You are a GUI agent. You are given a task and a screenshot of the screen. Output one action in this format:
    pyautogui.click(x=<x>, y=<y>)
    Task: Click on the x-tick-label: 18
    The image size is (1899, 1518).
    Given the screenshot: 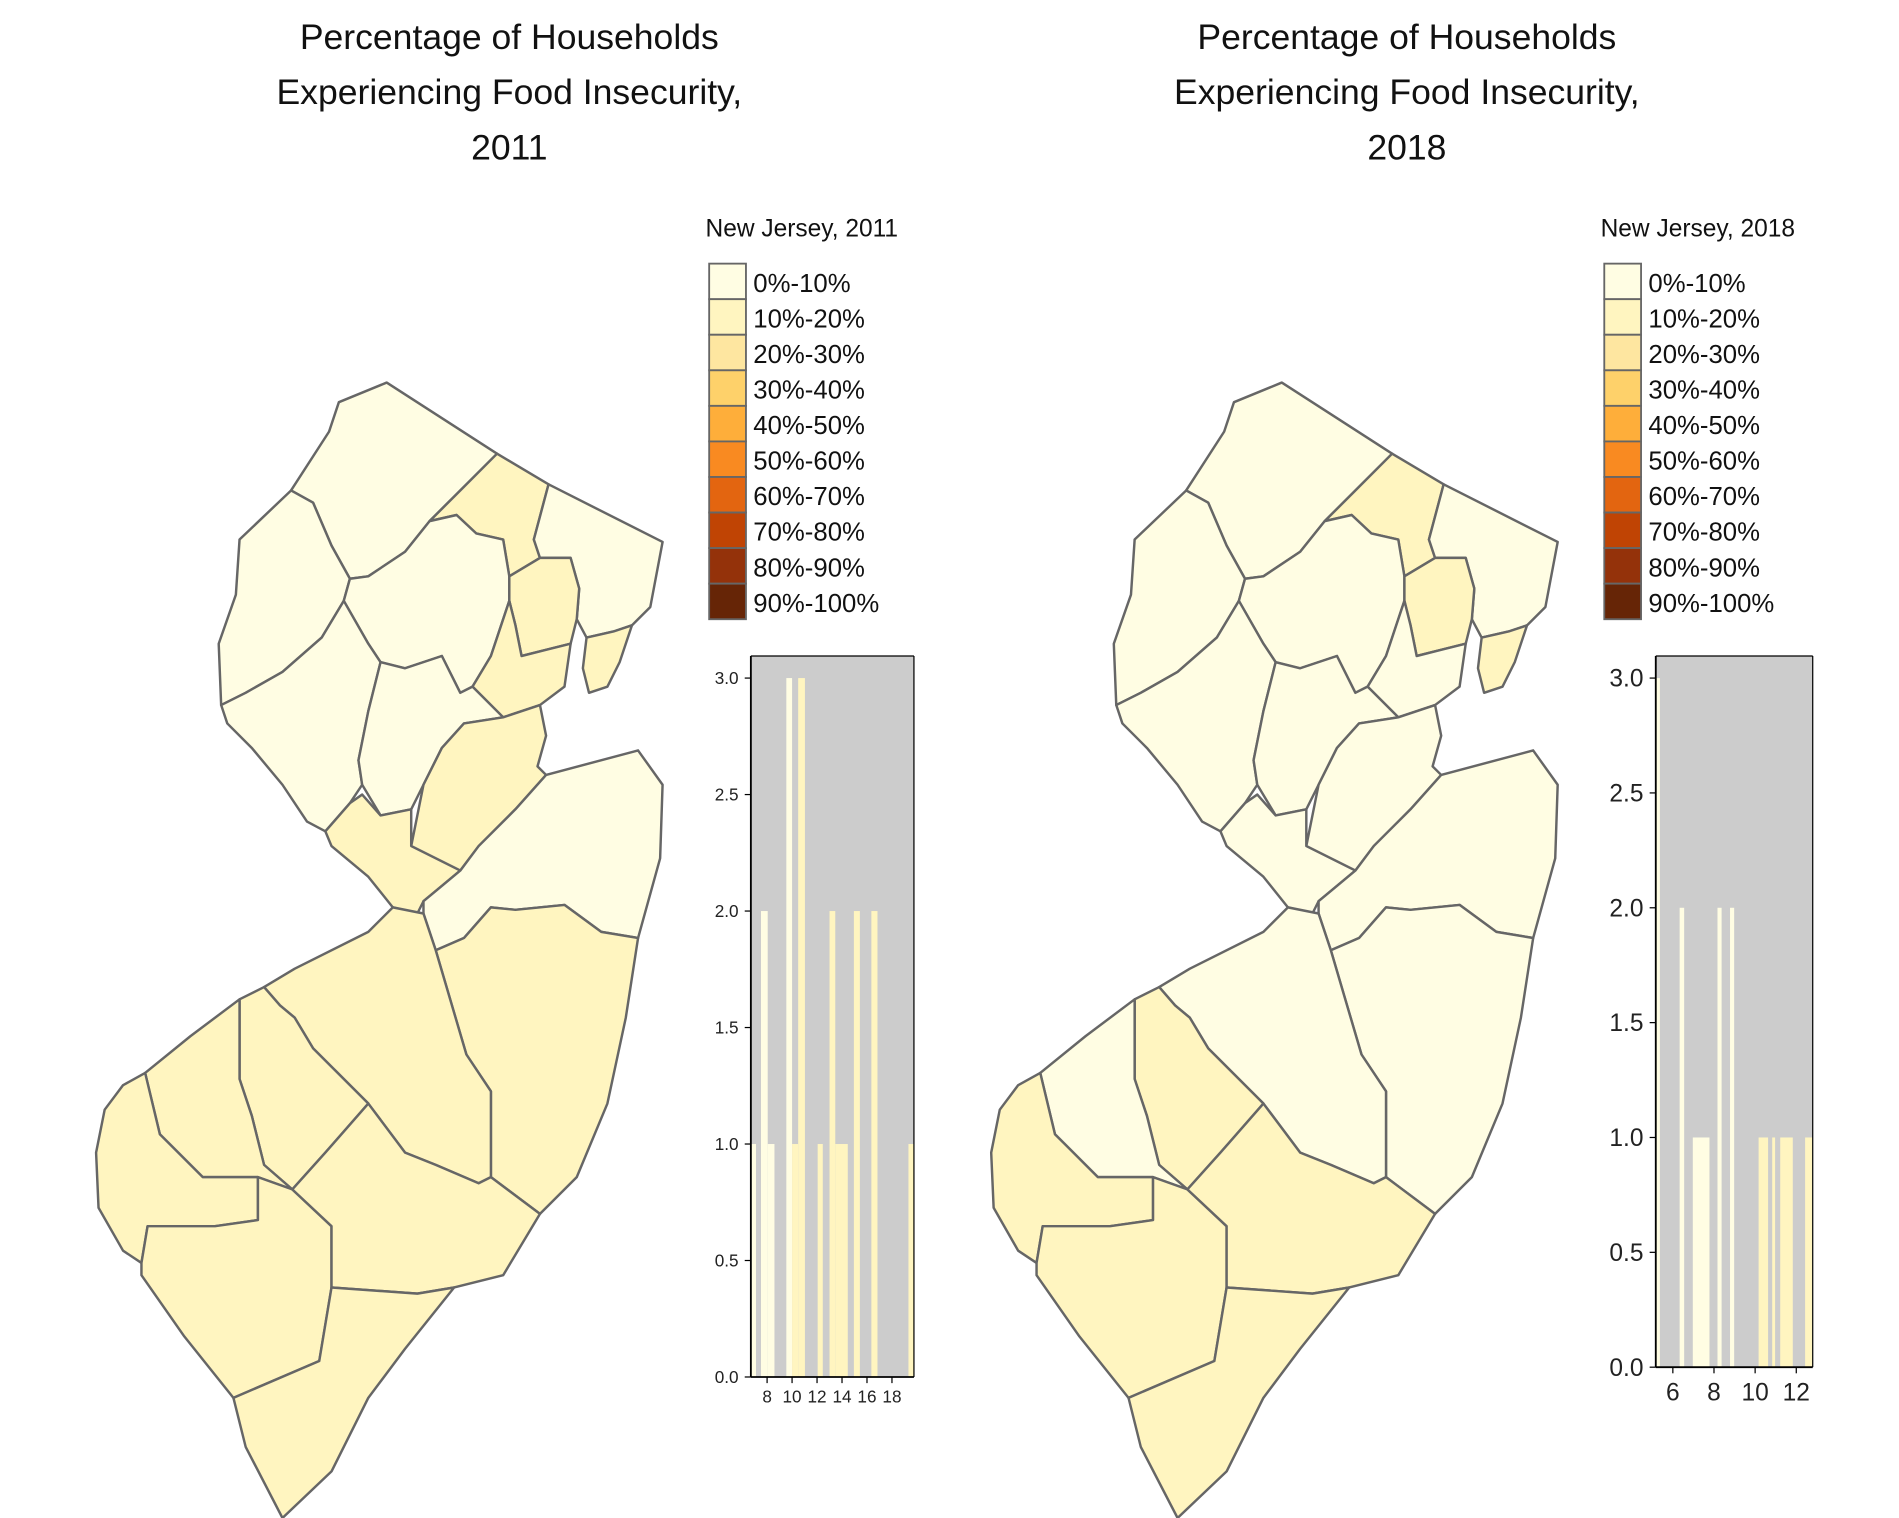 What is the action you would take?
    pyautogui.click(x=891, y=1397)
    